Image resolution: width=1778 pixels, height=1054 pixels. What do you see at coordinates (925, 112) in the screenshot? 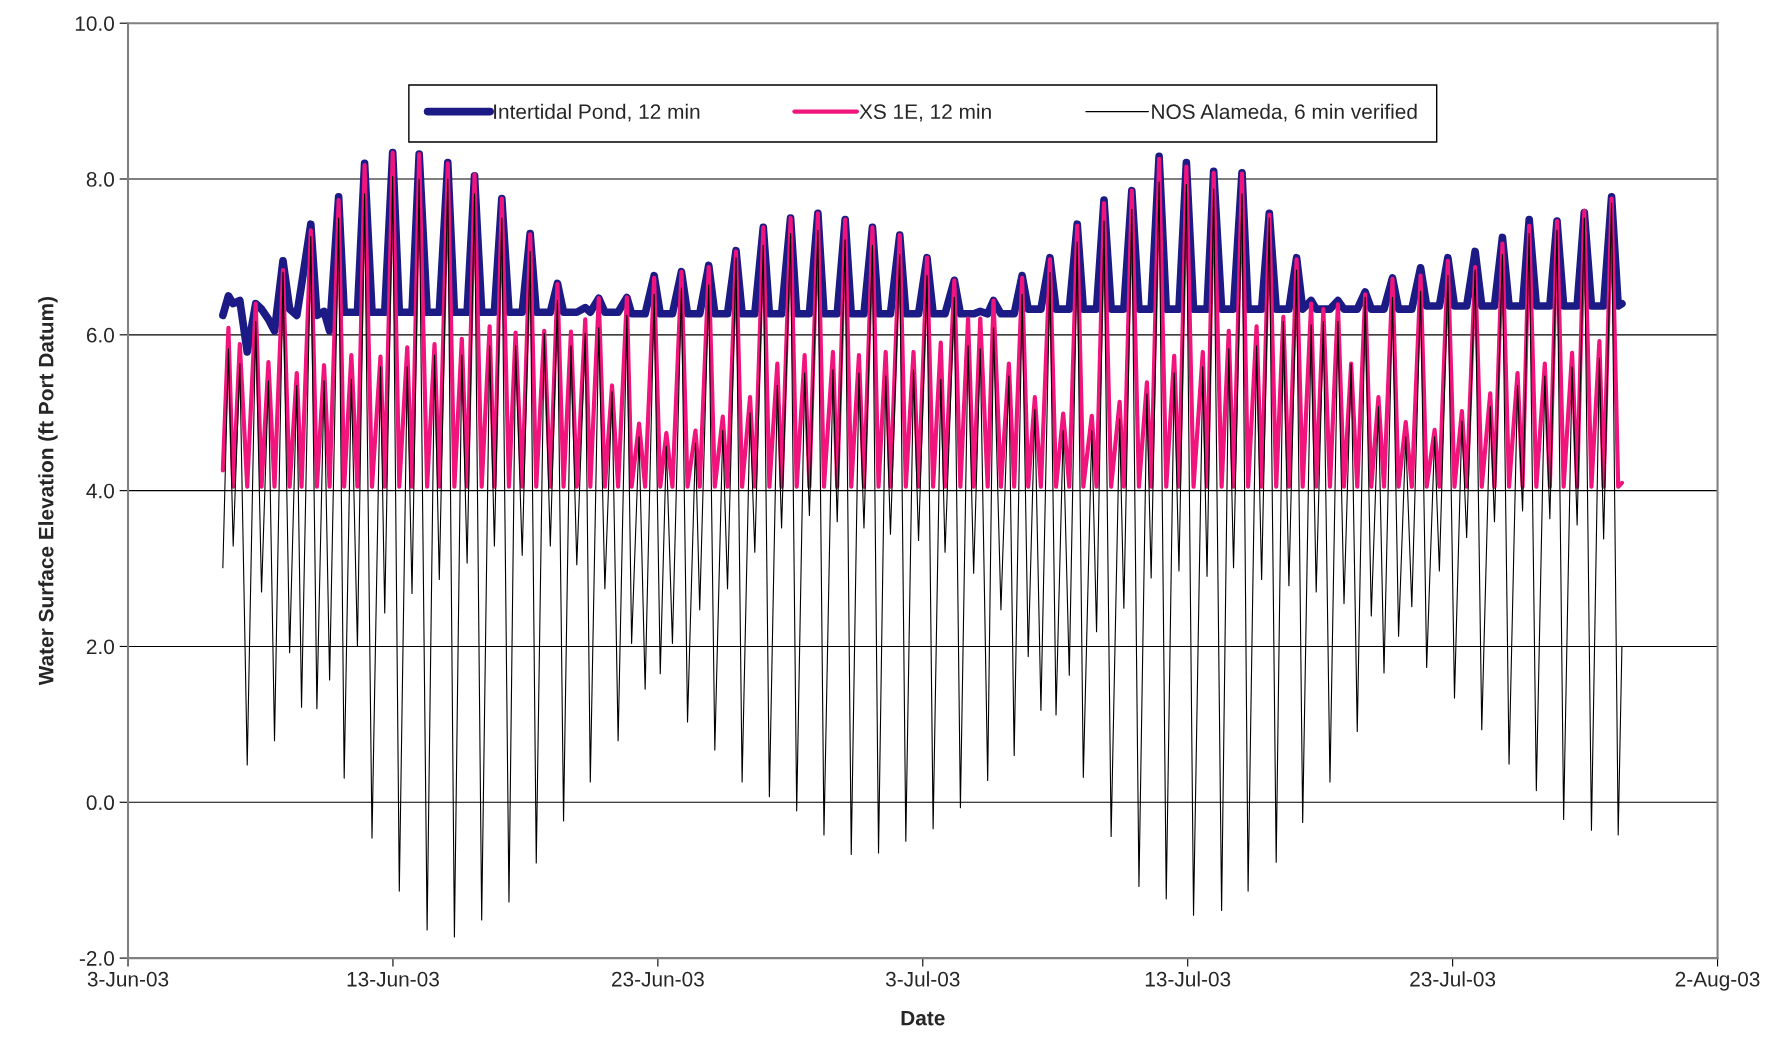
I see `legend-label: XS 1E, 12 min` at bounding box center [925, 112].